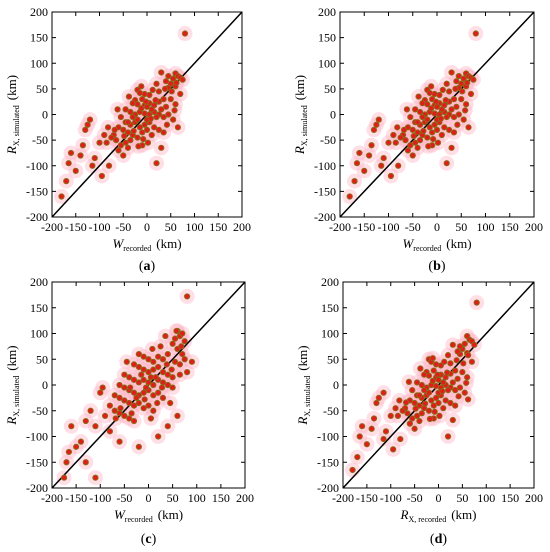 The image size is (550, 552). Describe the element at coordinates (39, 63) in the screenshot. I see `y-tick-label: 100` at that location.